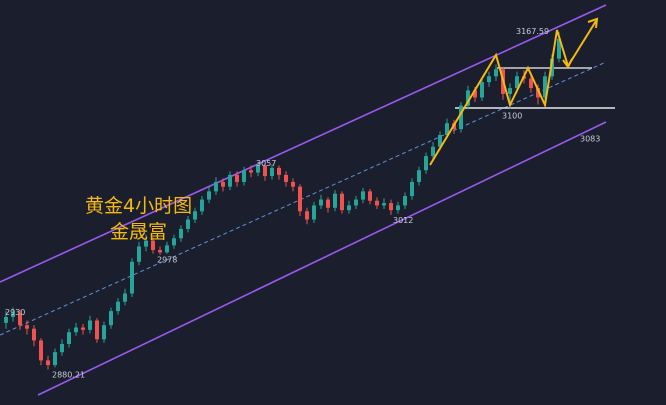  Describe the element at coordinates (138, 232) in the screenshot. I see `chart-subtitle: 金晟富` at that location.